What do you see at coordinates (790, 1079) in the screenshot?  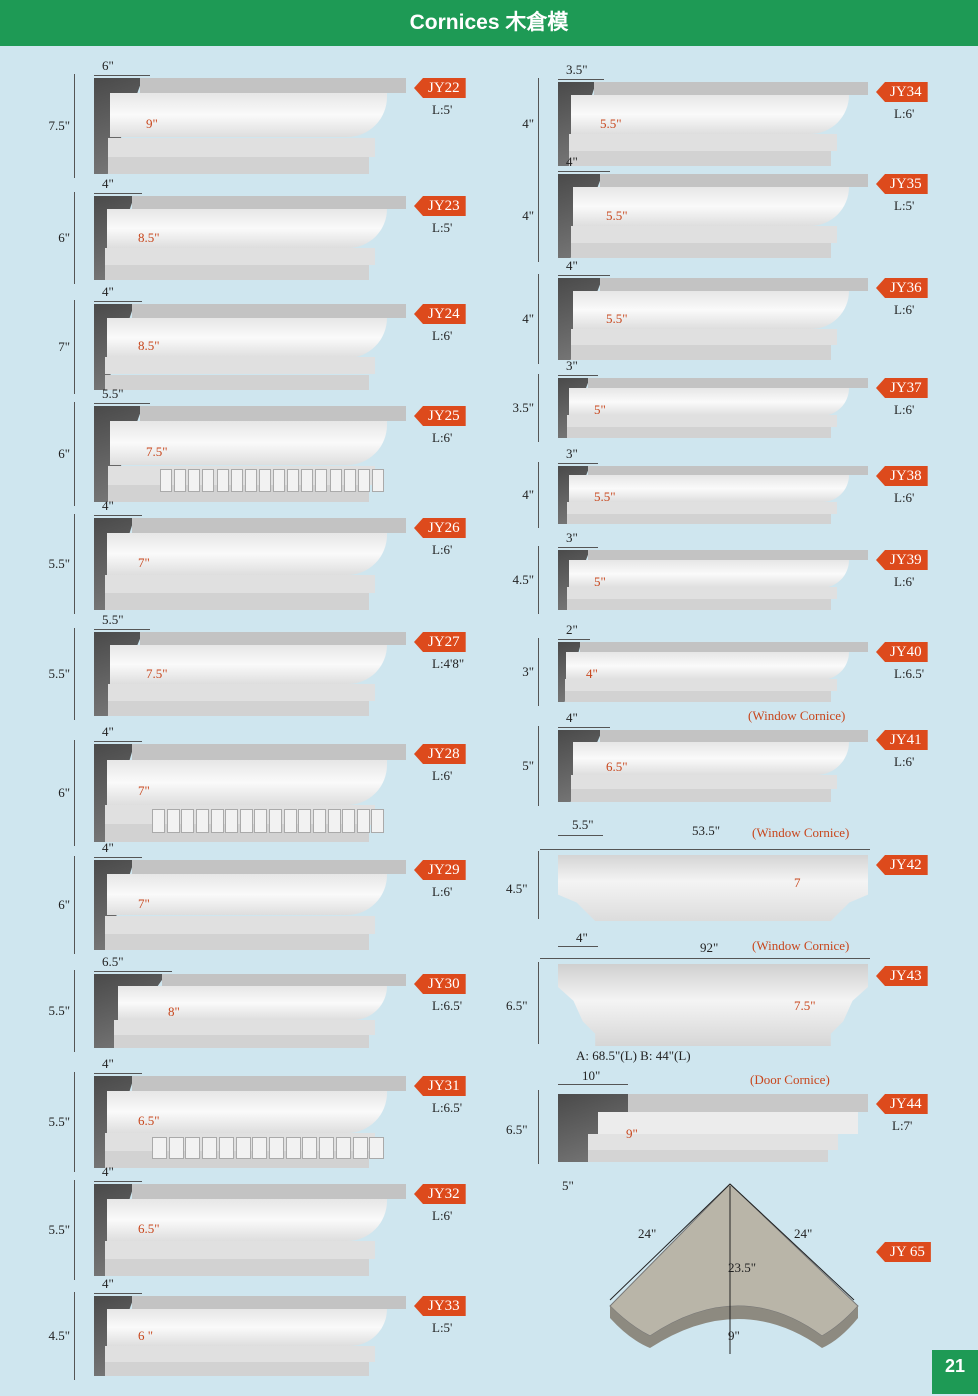 I see `door-cornice-note: (Door Cornice)` at bounding box center [790, 1079].